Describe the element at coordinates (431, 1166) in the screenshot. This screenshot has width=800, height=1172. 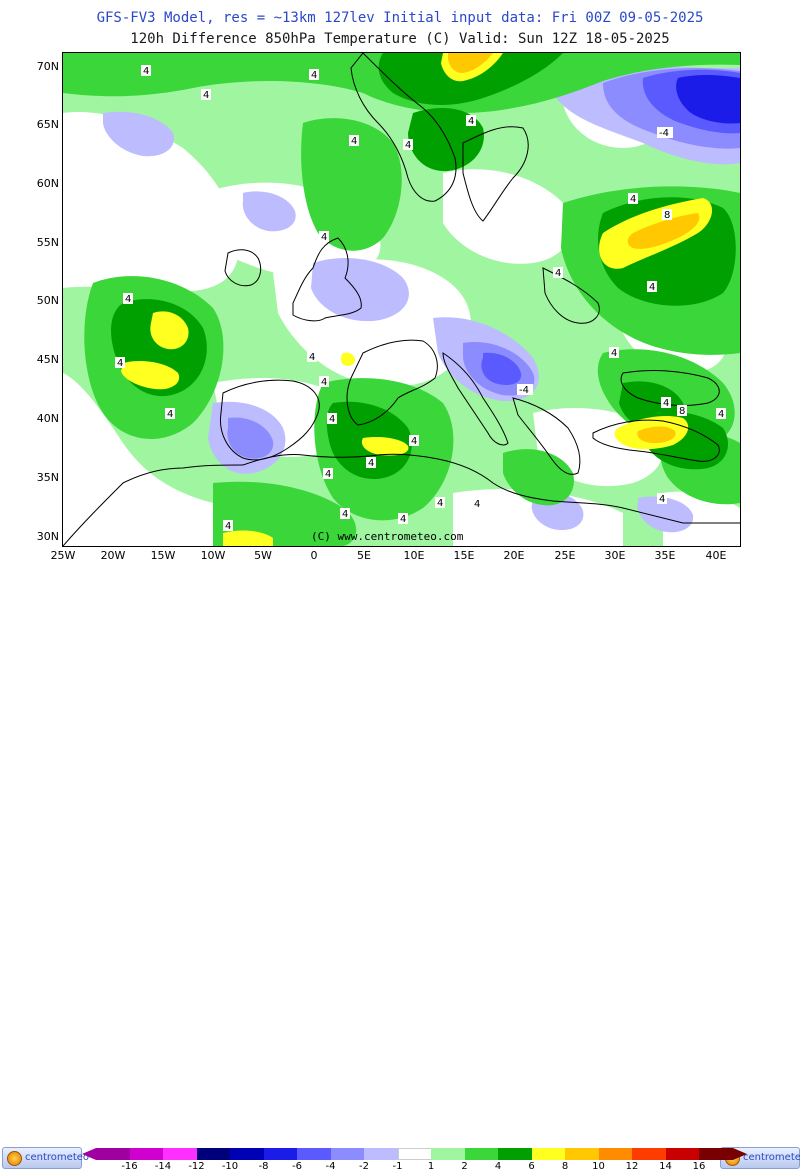
I see `scale-label: 1` at that location.